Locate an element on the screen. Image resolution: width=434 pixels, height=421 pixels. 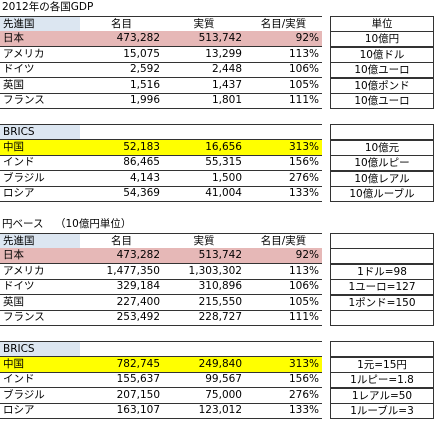
row-label: 英国 is located at coordinates (40, 303).